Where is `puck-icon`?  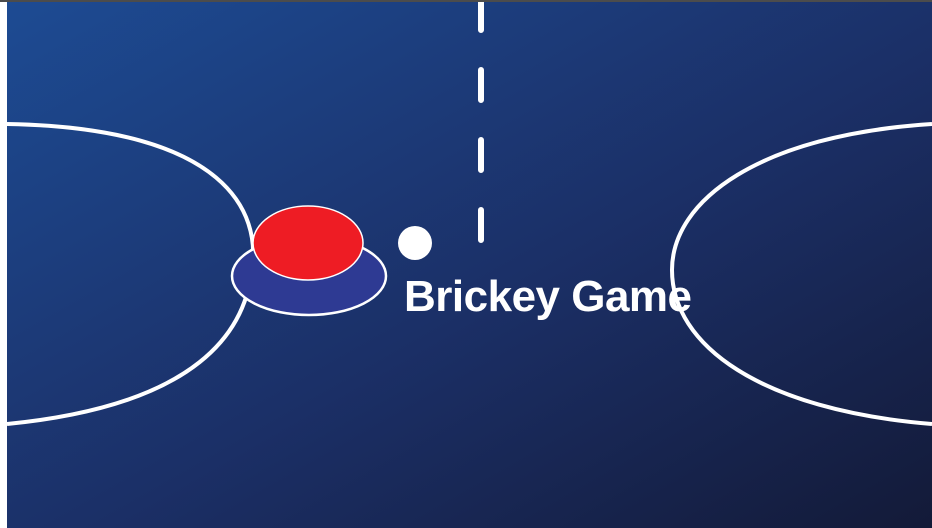 puck-icon is located at coordinates (415, 243).